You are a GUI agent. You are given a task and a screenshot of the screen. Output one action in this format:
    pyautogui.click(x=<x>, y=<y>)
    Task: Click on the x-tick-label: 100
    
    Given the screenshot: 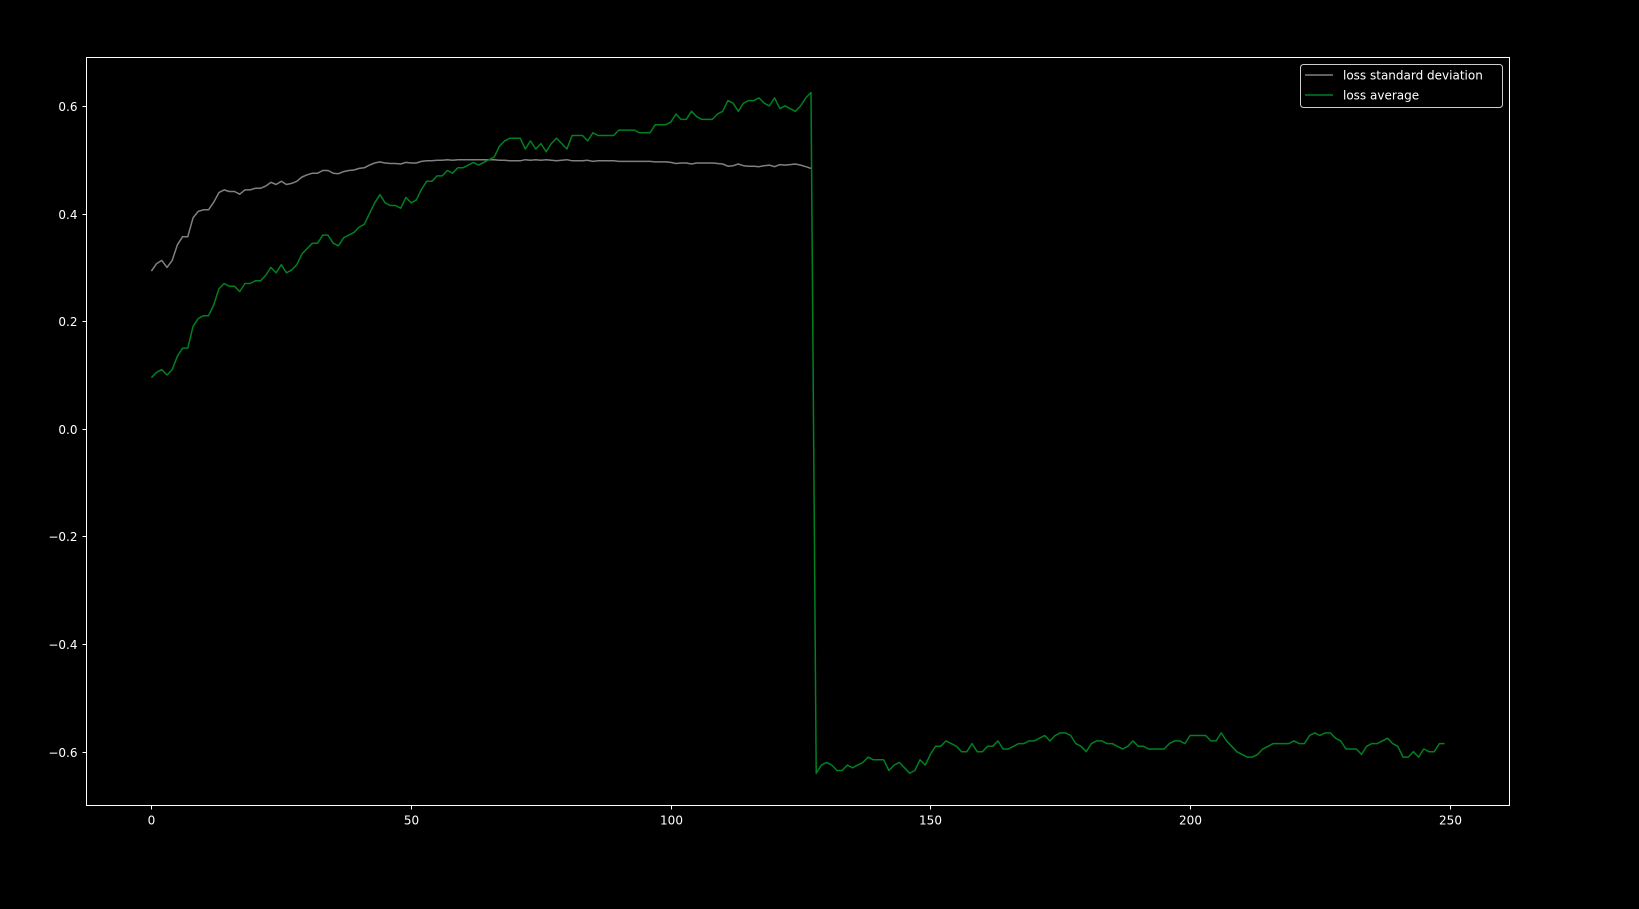 What is the action you would take?
    pyautogui.click(x=671, y=821)
    